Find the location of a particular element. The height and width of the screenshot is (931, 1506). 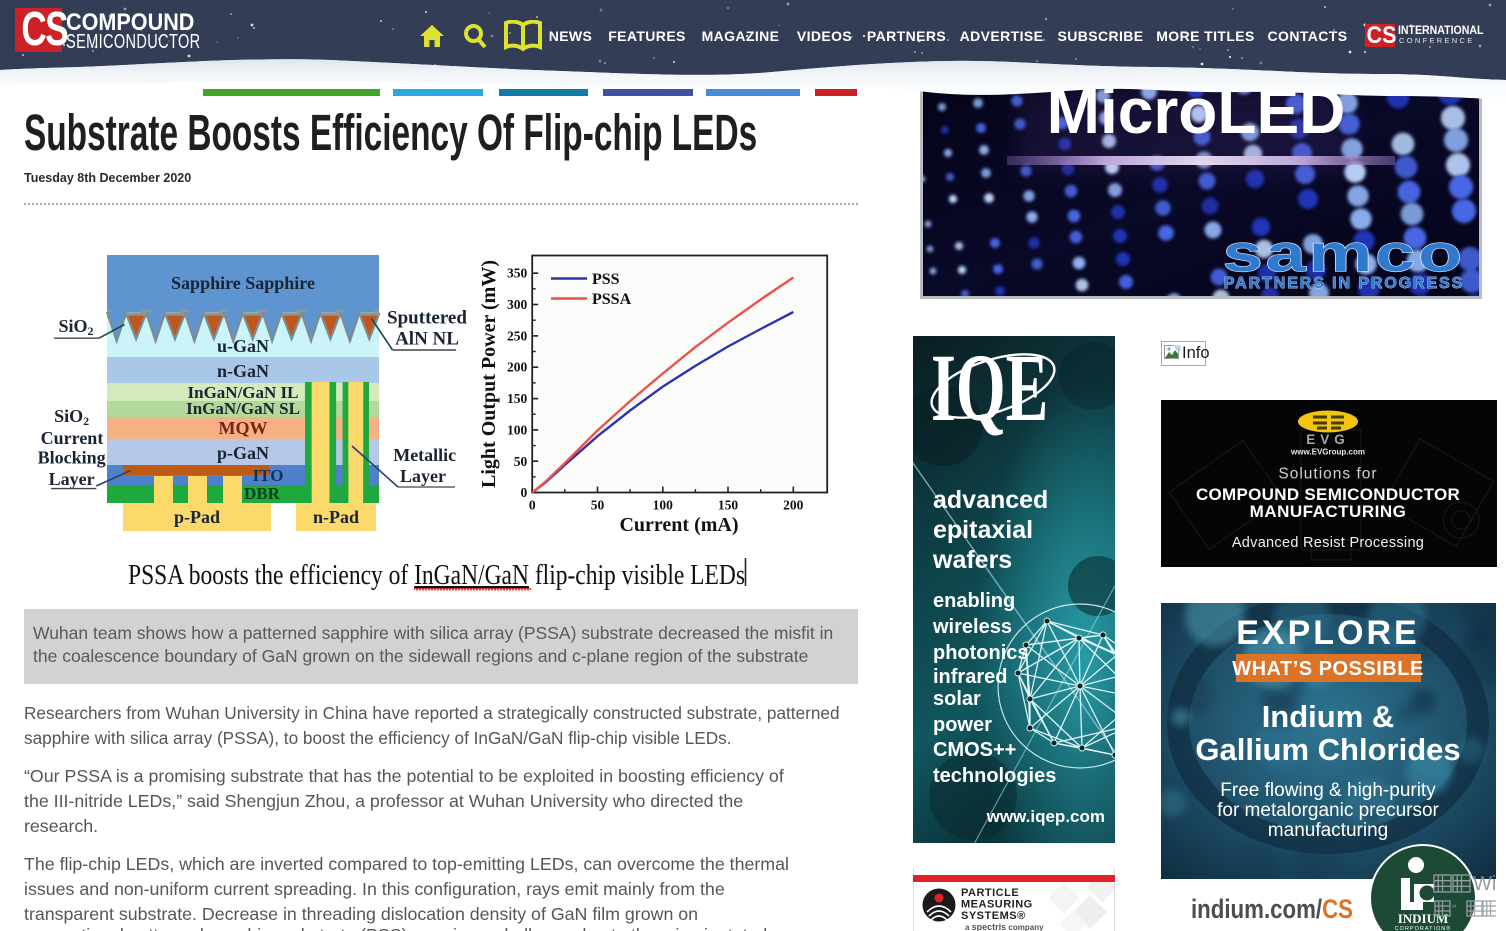

svg-text: Current (mA) is located at coordinates (678, 525).